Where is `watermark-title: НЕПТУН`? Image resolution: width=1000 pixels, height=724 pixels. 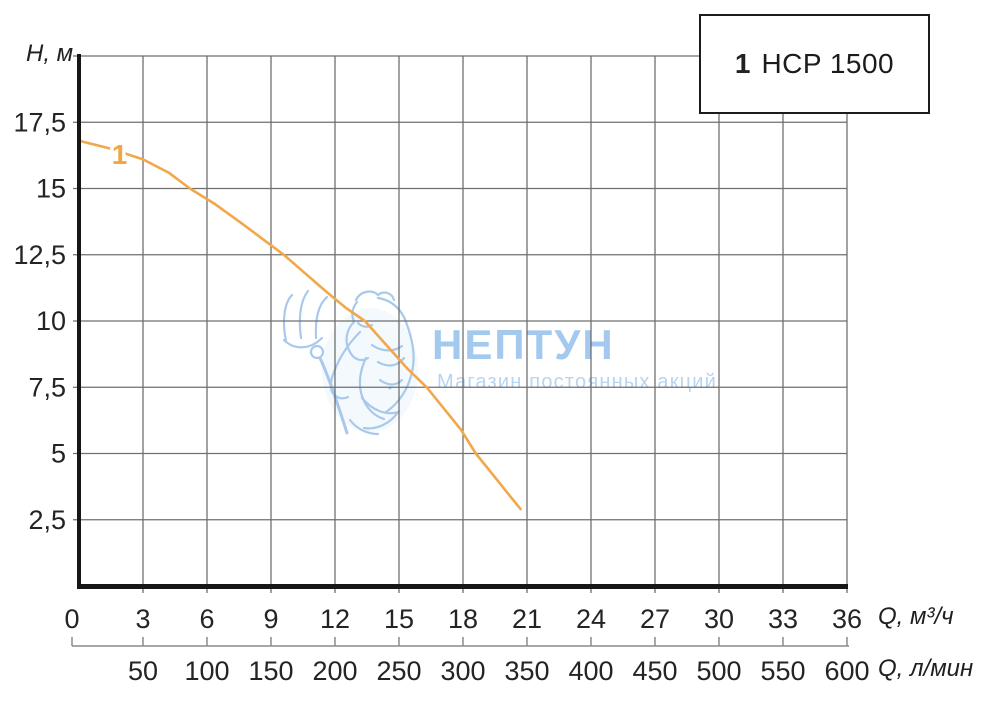
watermark-title: НЕПТУН is located at coordinates (523, 344).